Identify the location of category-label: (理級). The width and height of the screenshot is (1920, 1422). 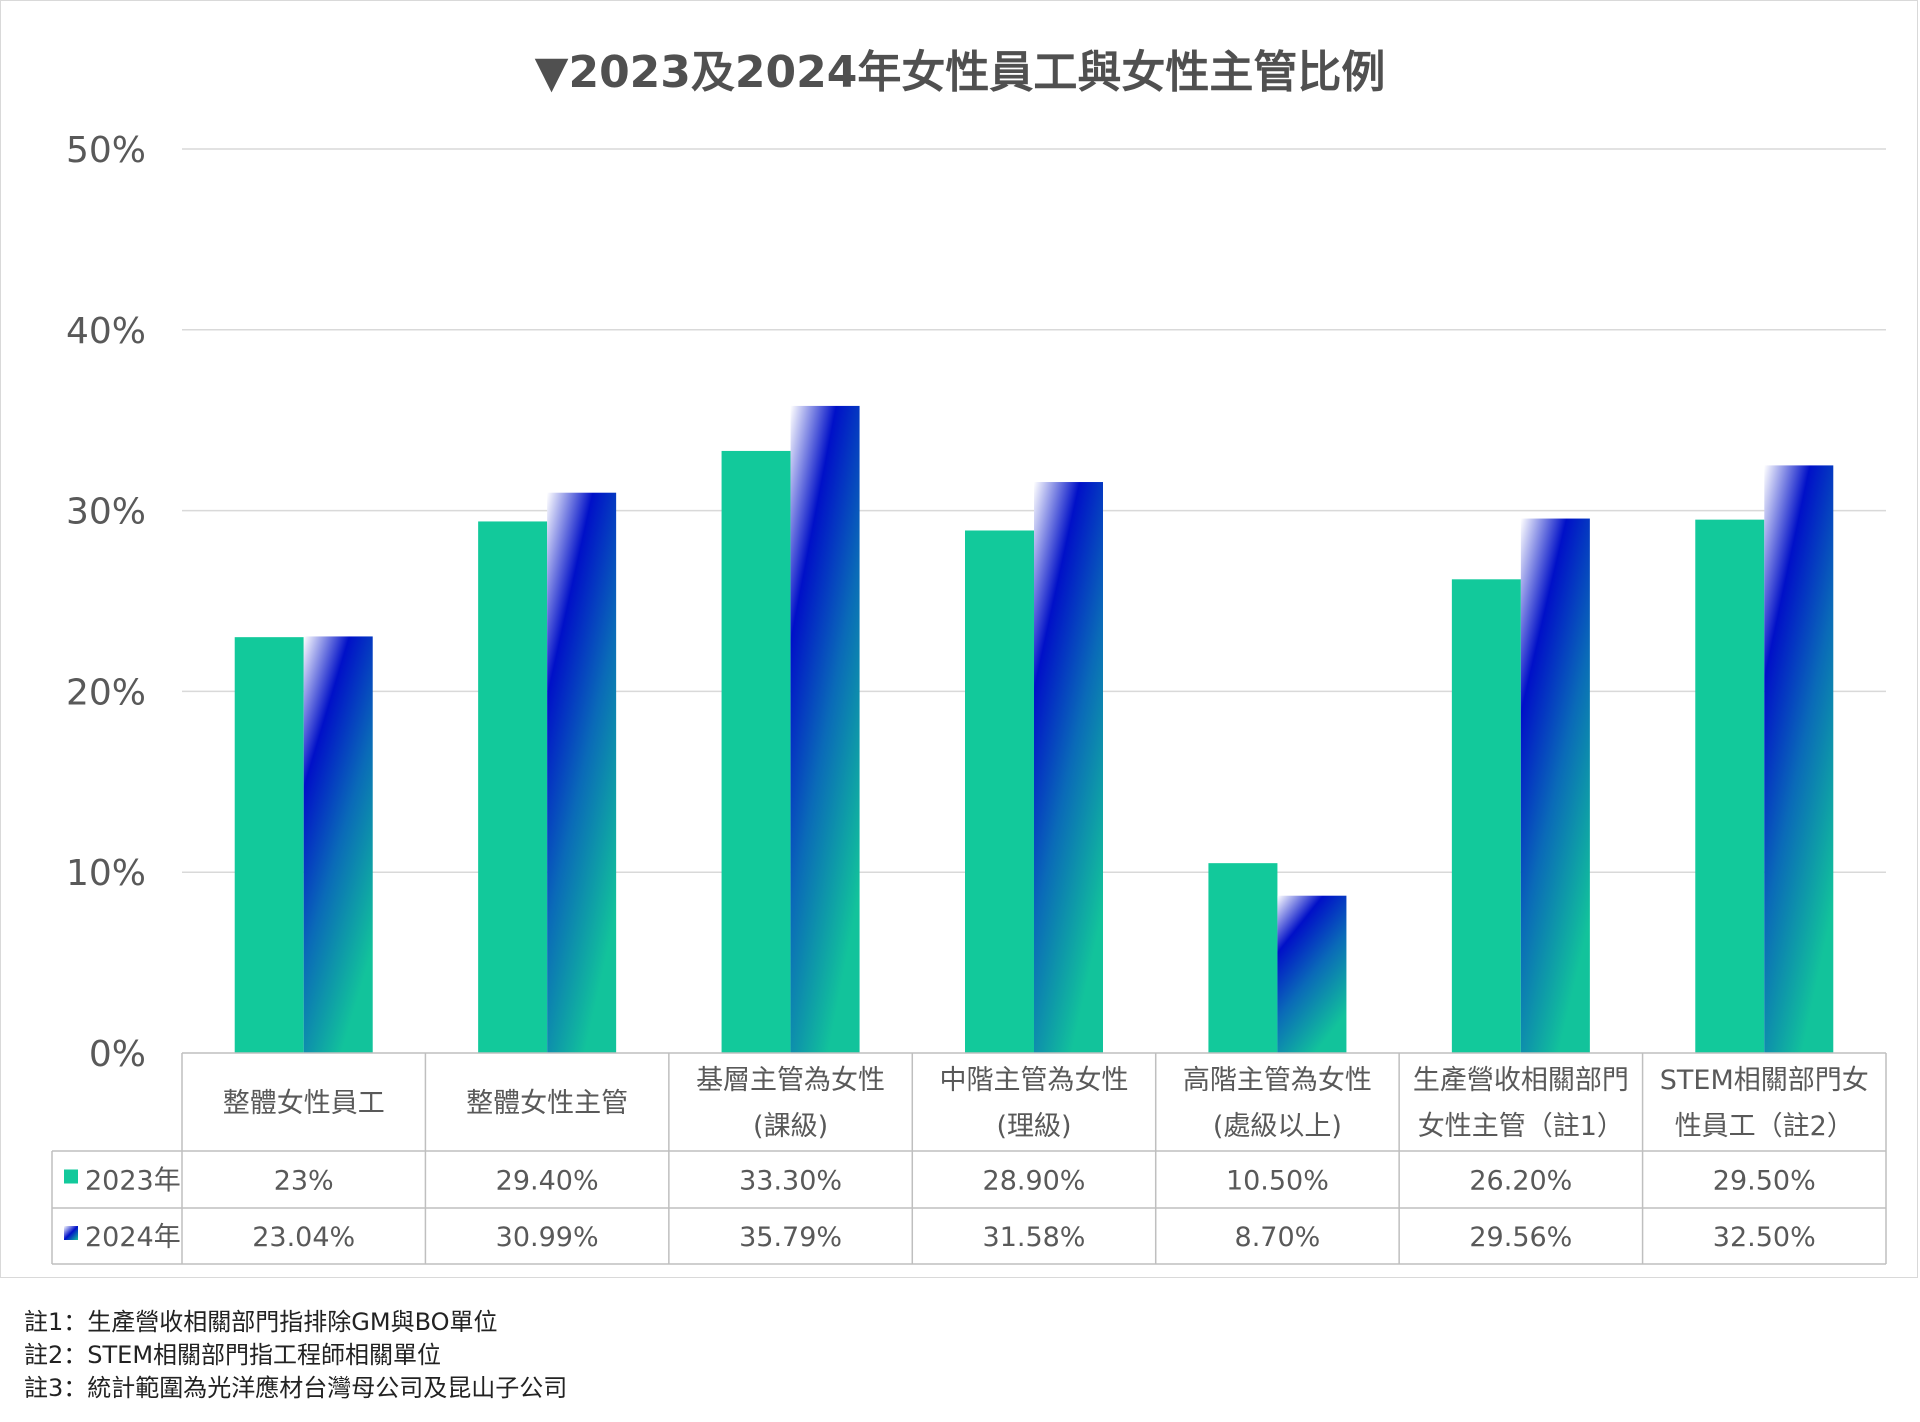
(1033, 1126).